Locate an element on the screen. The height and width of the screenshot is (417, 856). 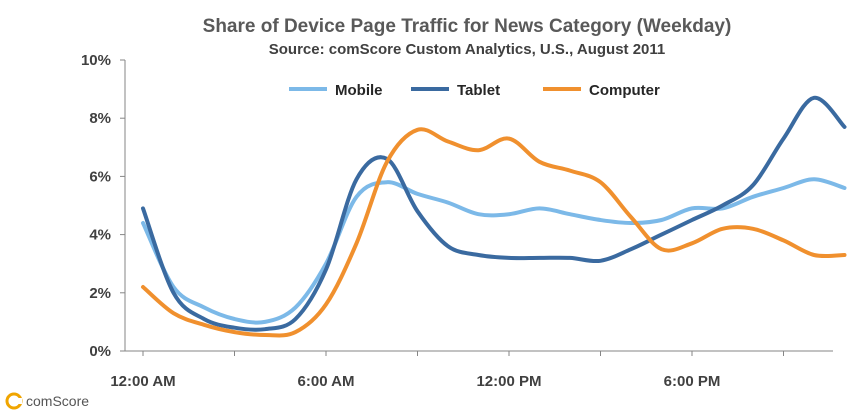
legend: Mobile Tablet Computer is located at coordinates (474, 90).